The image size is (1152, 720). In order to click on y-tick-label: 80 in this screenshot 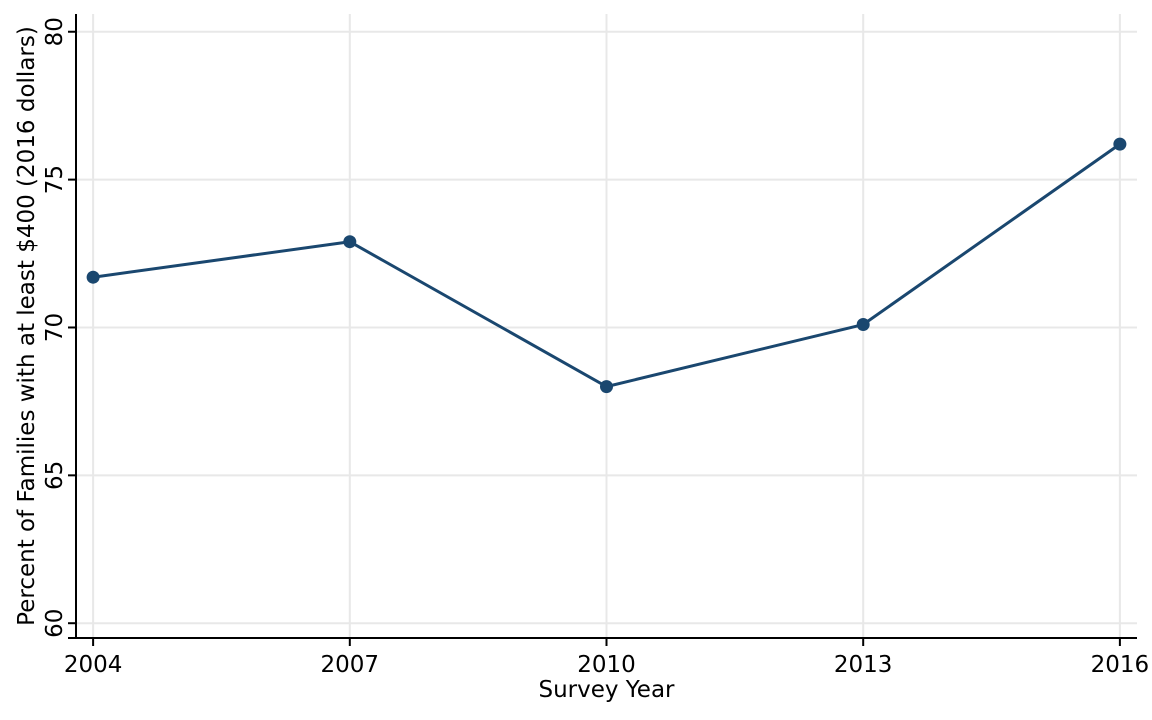, I will do `click(55, 31)`.